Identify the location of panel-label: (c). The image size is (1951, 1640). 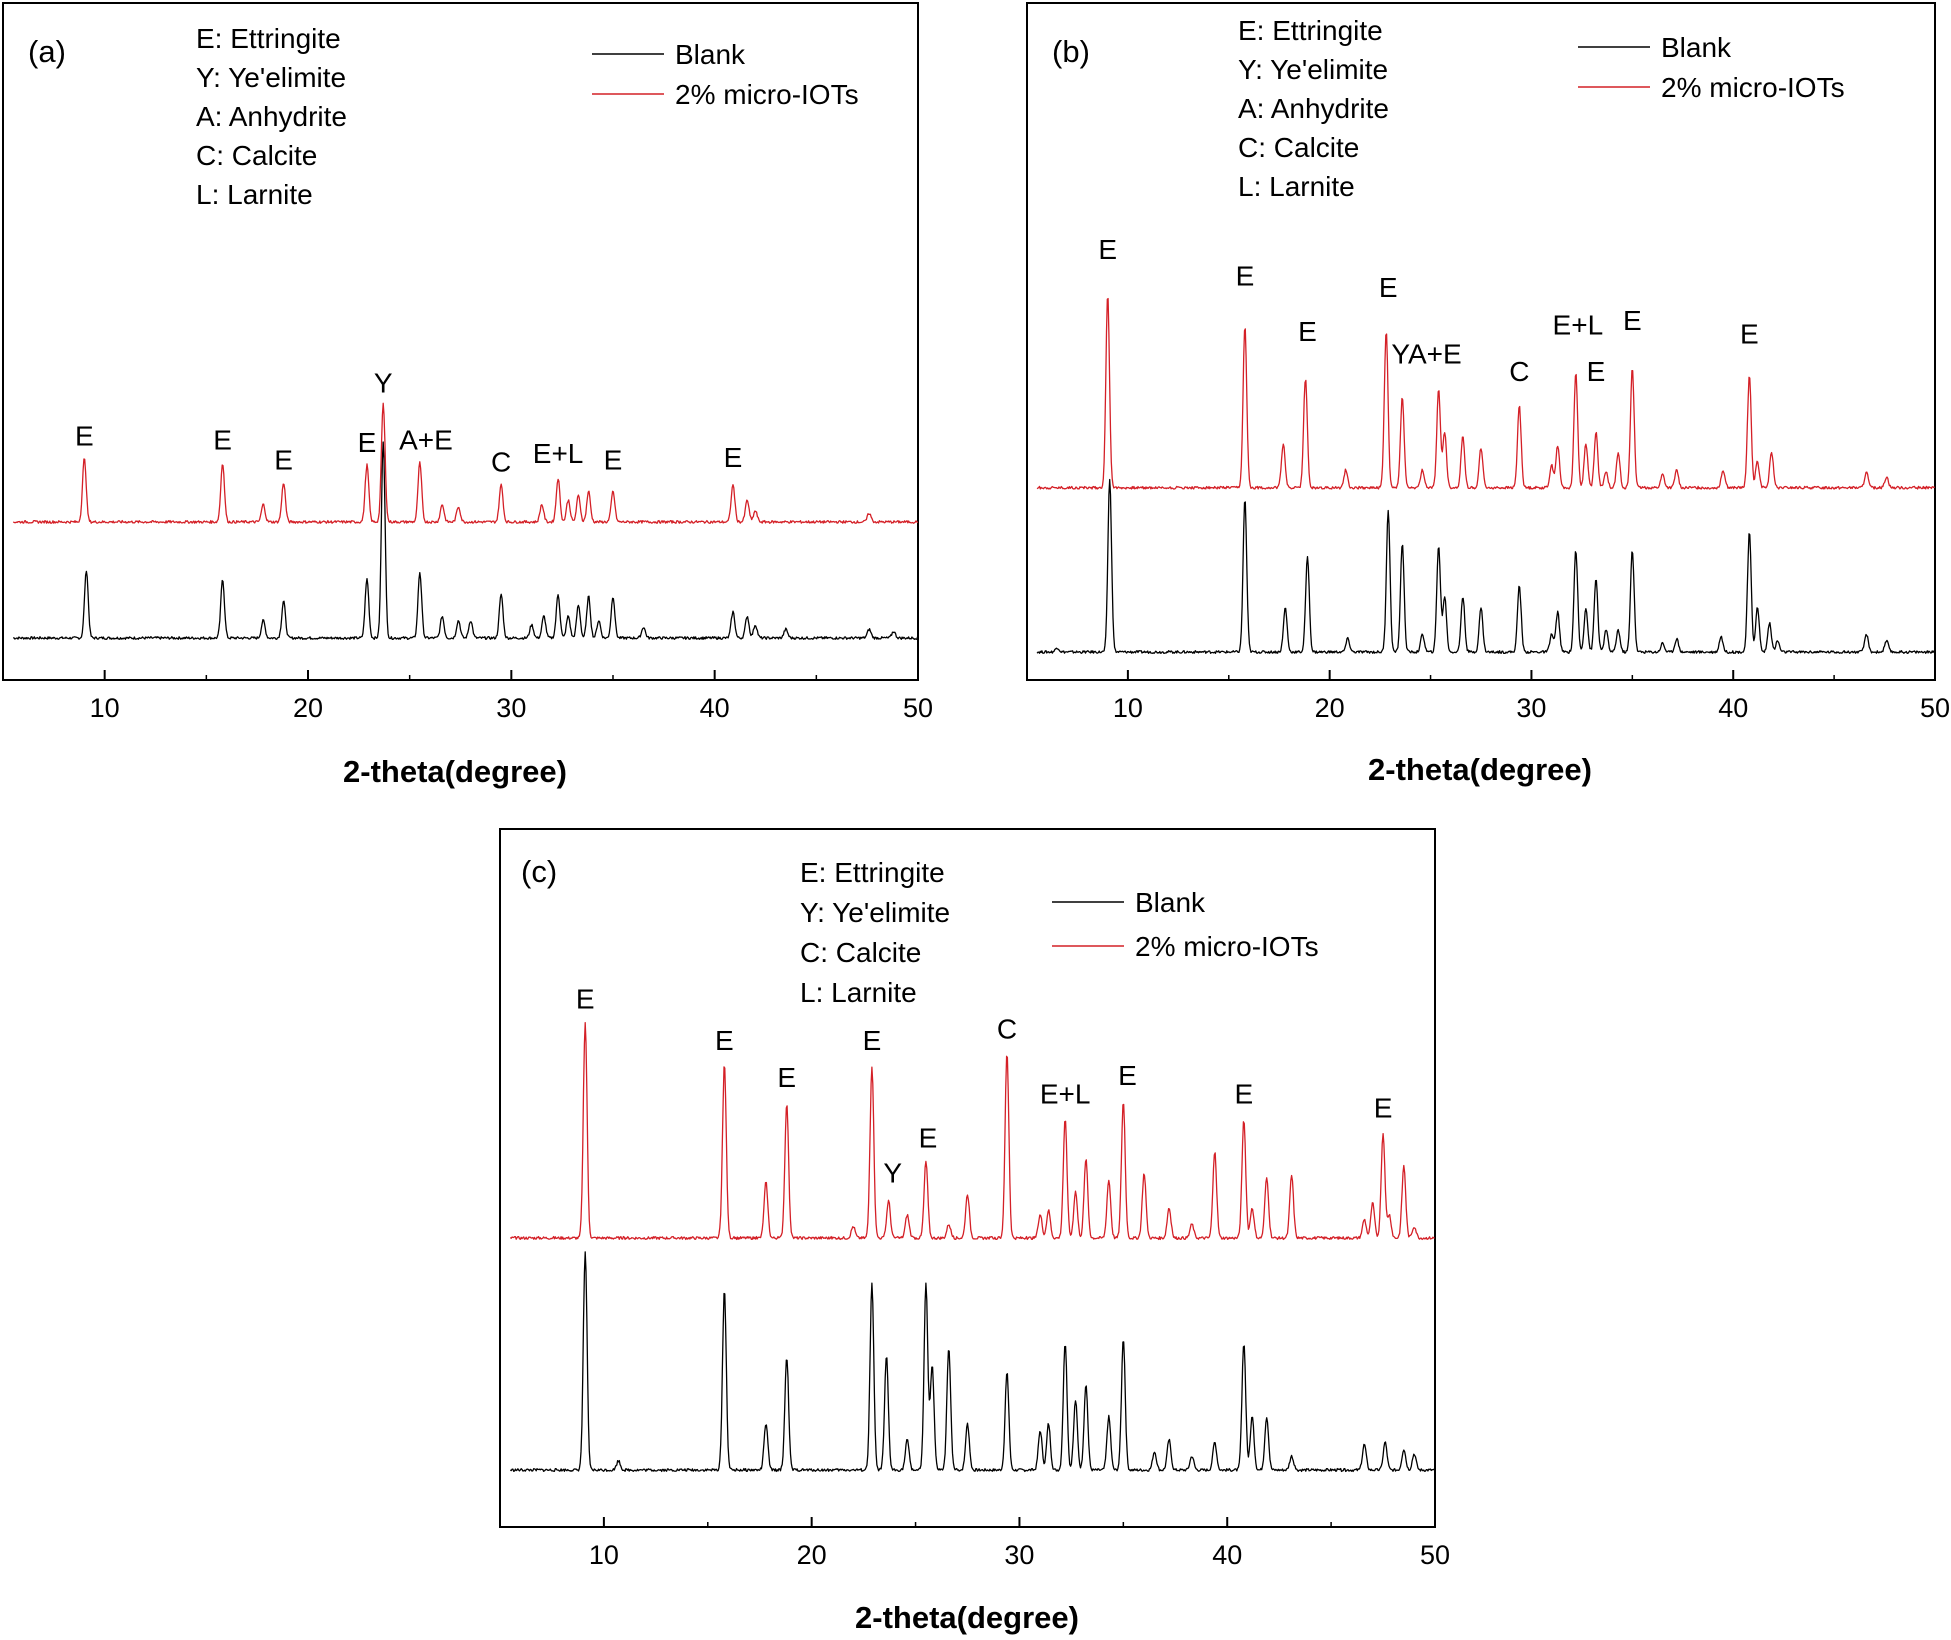
(539, 871).